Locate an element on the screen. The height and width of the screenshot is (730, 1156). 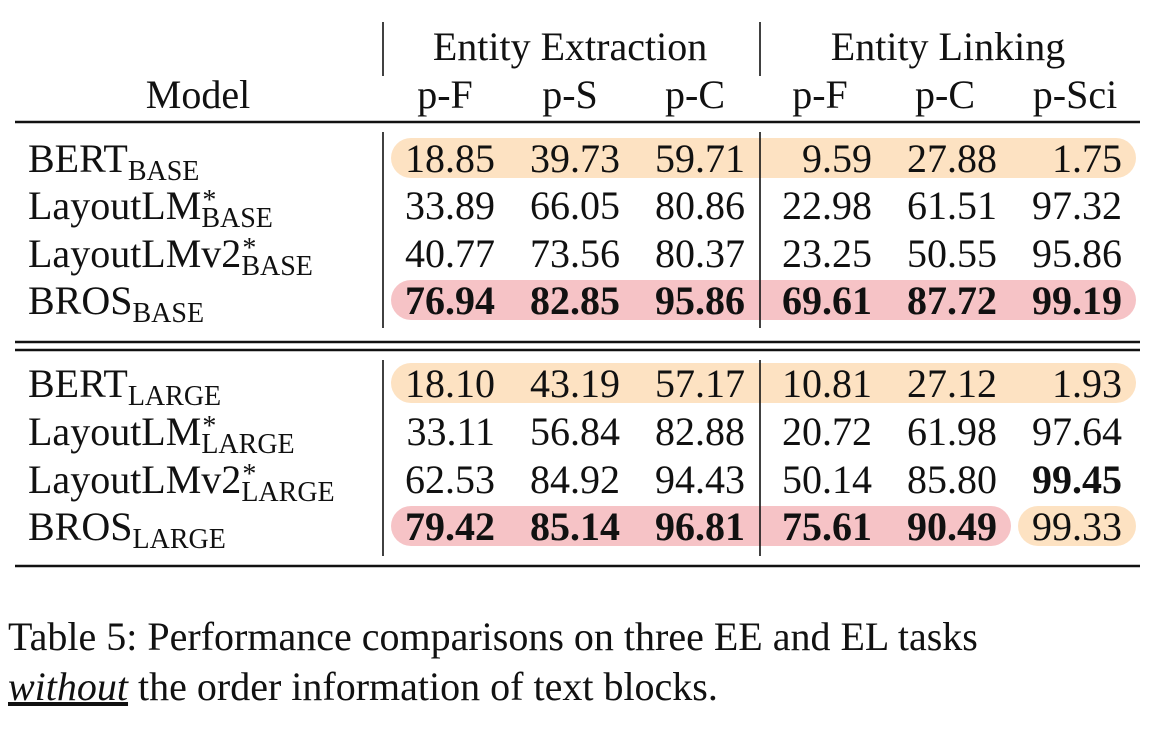
table-cell: 87.72 is located at coordinates (952, 300).